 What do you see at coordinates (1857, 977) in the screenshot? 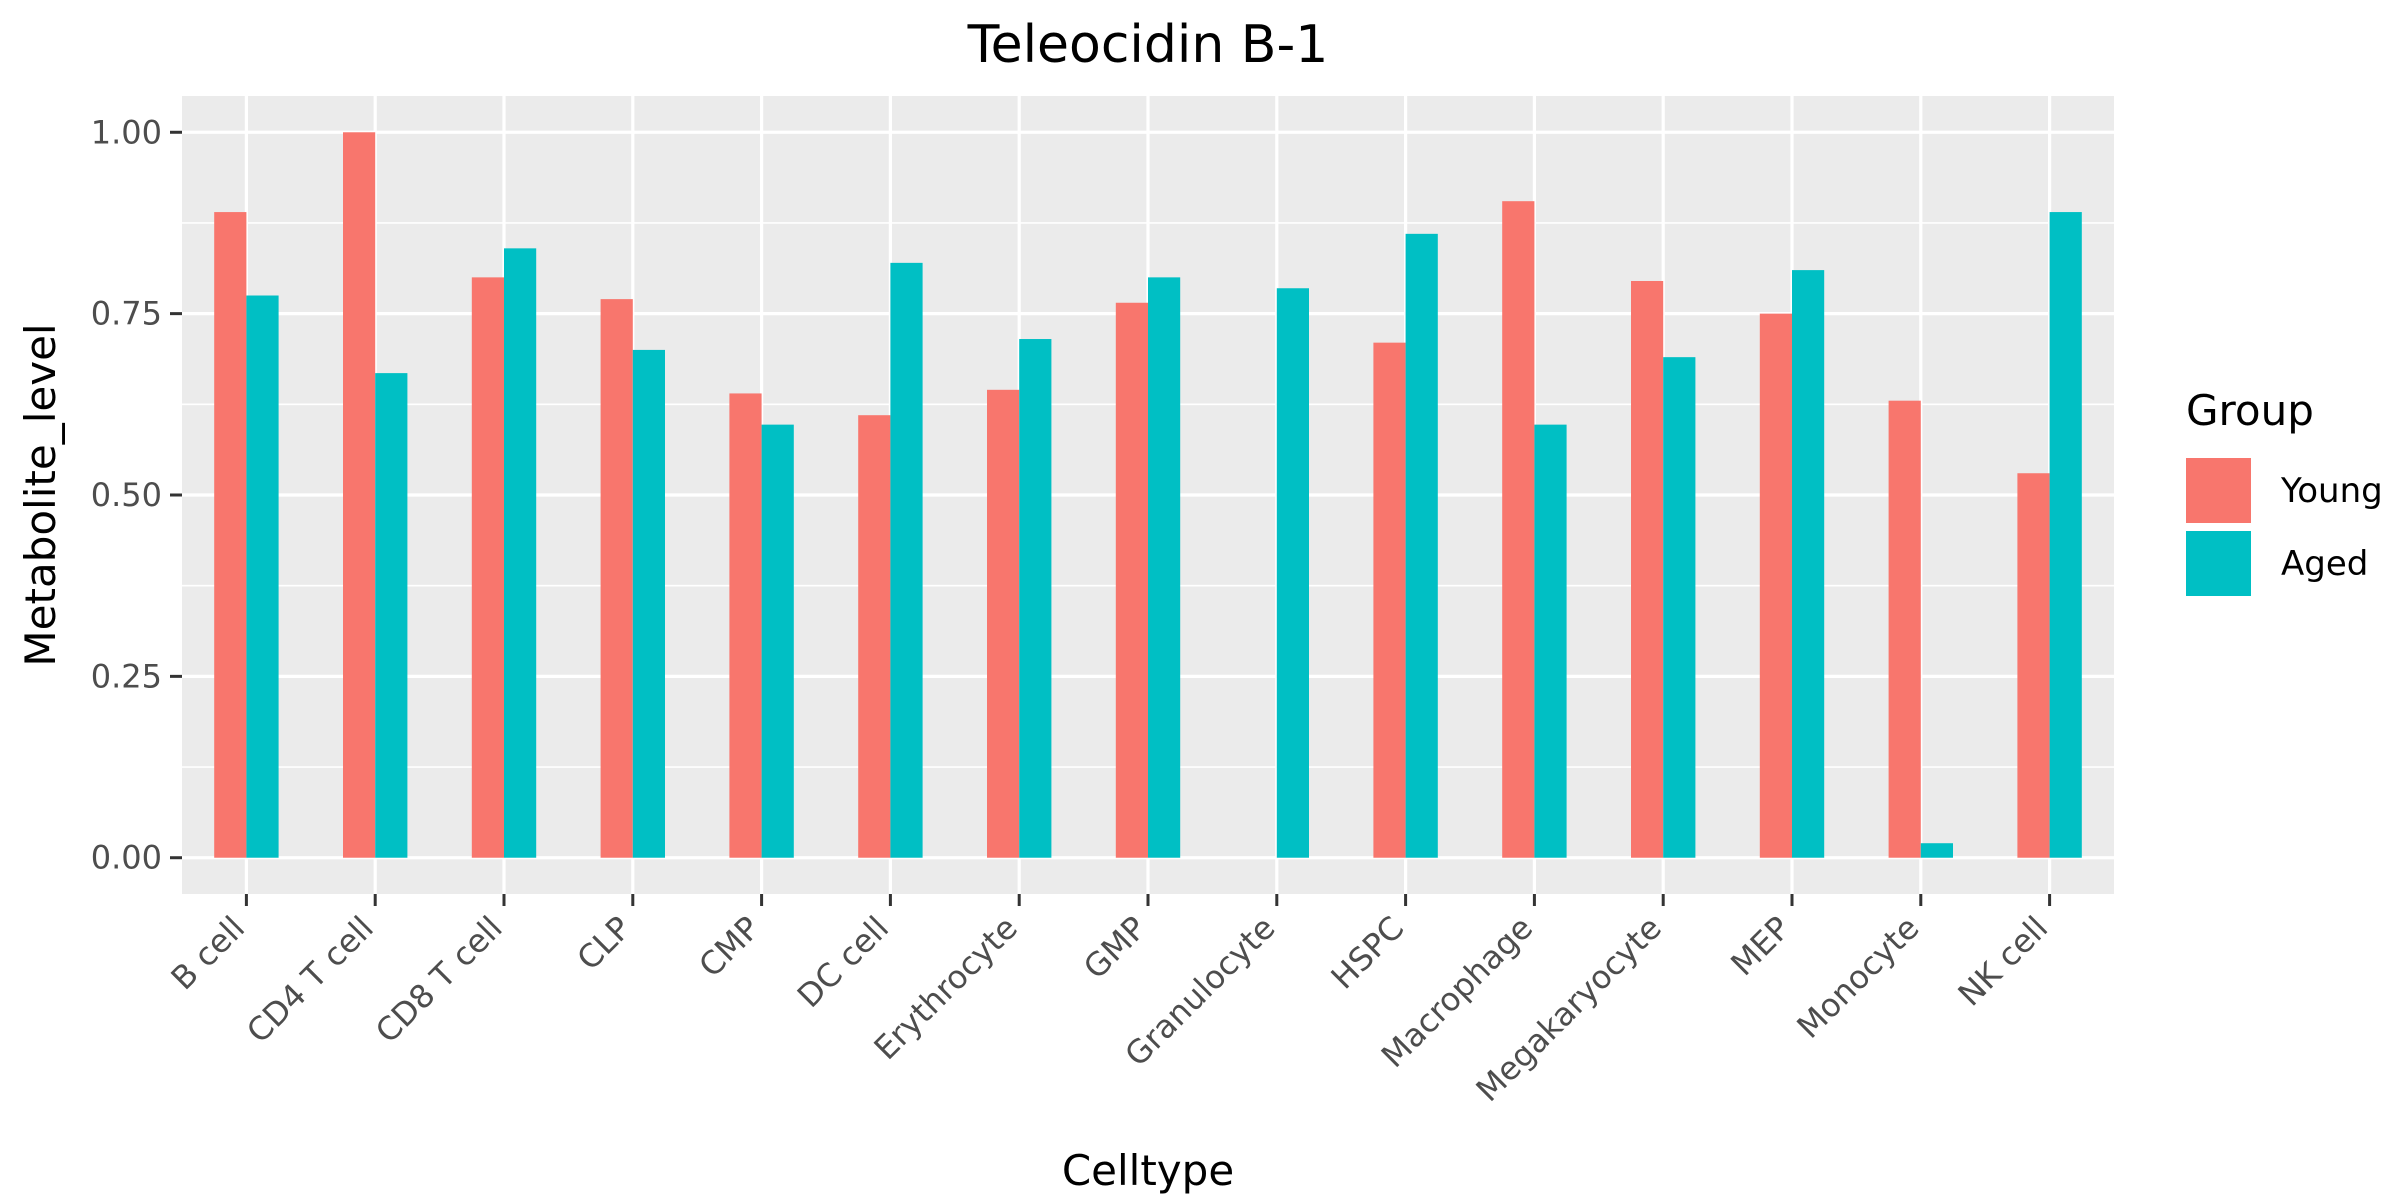
I see `x-tick-label: Monocyte` at bounding box center [1857, 977].